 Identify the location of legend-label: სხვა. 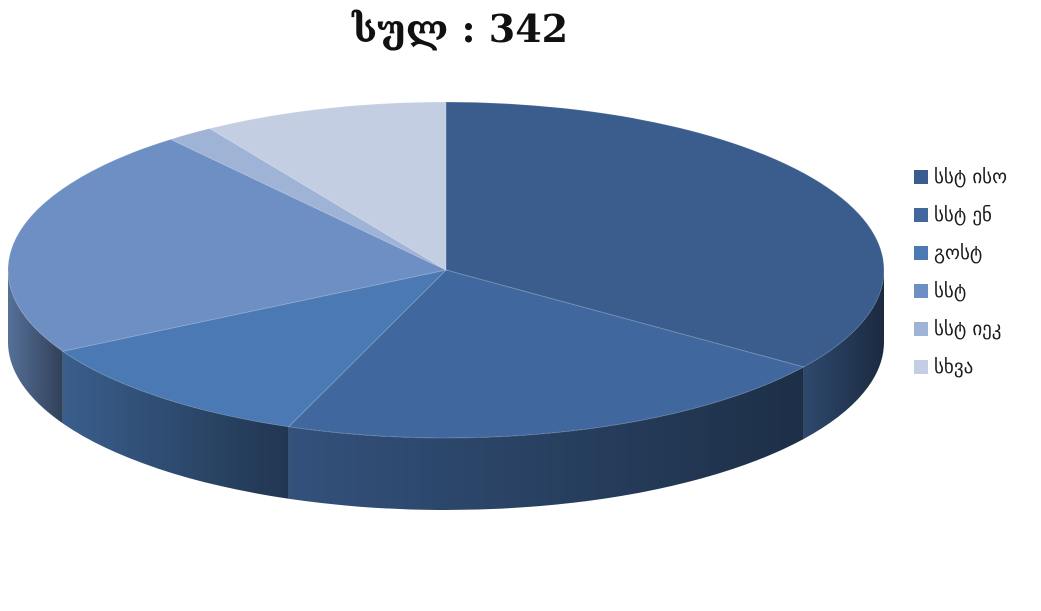
(954, 367).